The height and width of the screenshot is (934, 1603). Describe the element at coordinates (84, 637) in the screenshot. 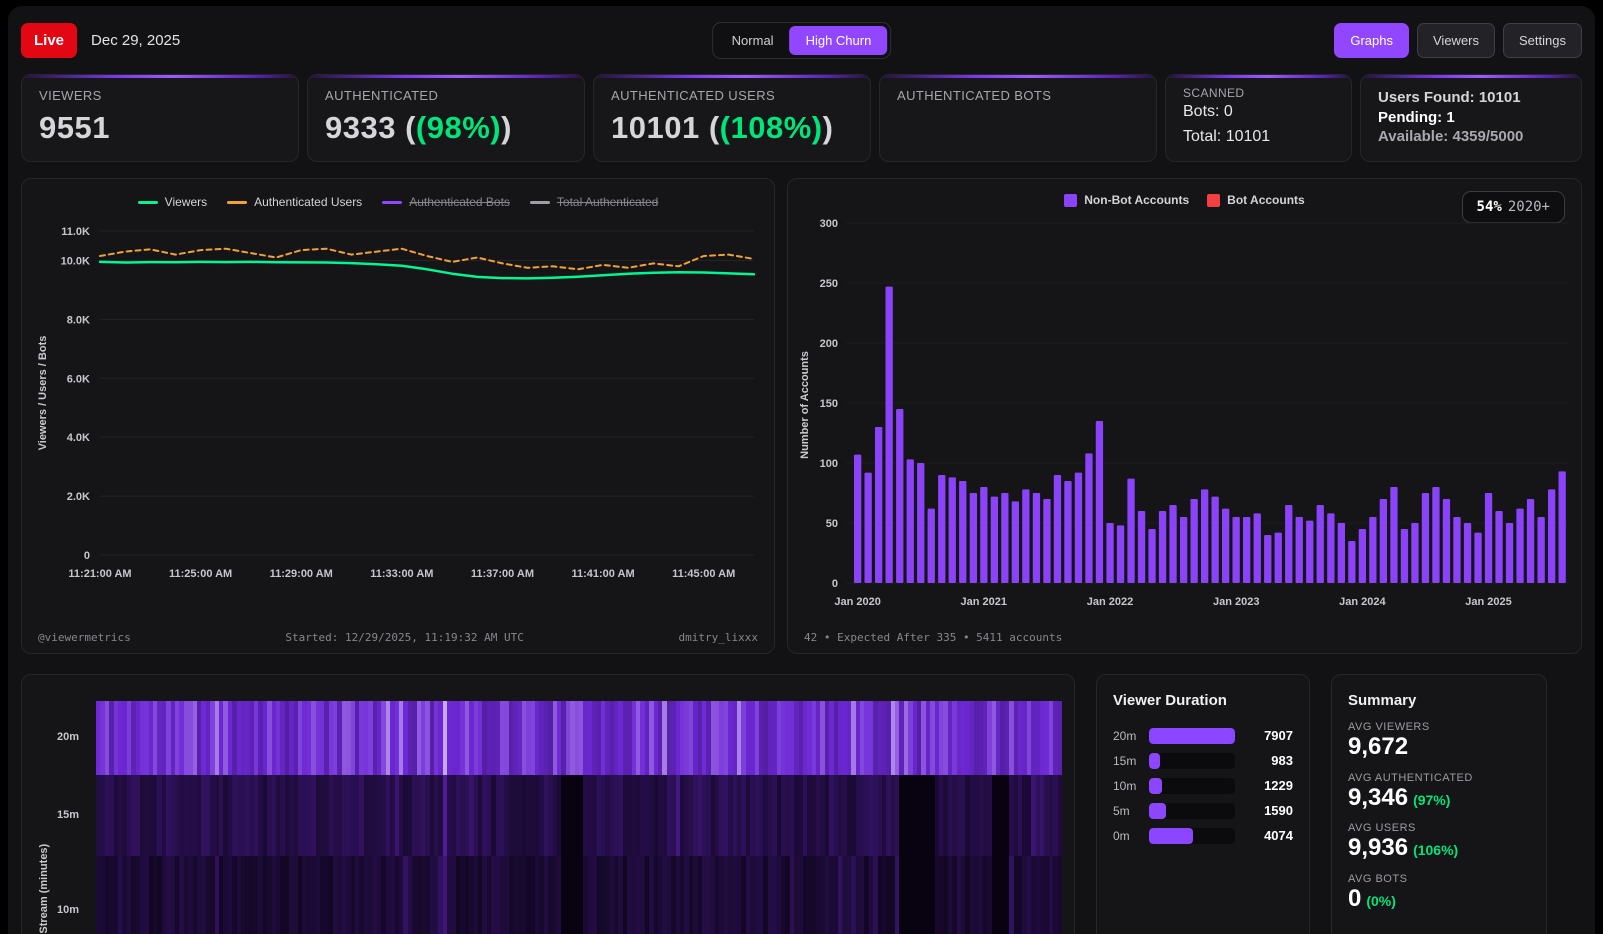

I see `footer-handle: @viewermetrics` at that location.